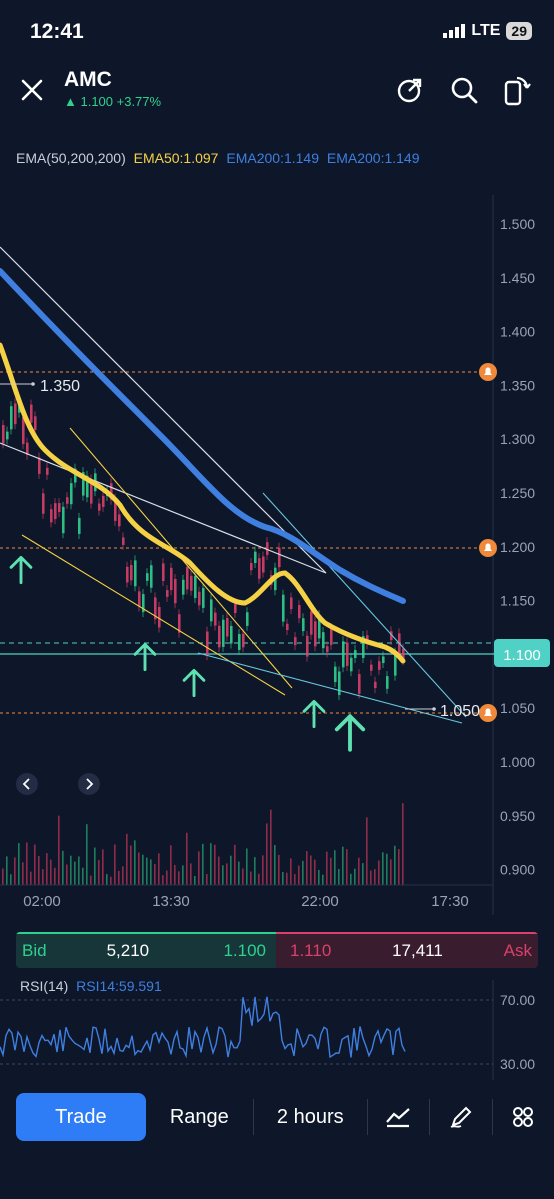  Describe the element at coordinates (32, 90) in the screenshot. I see `close-icon` at that location.